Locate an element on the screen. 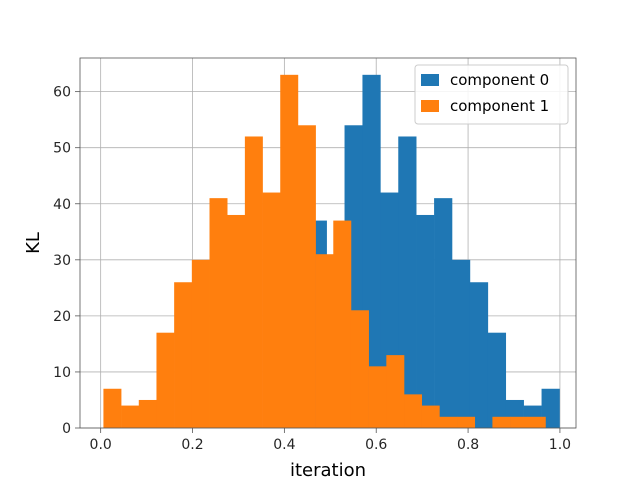 Image resolution: width=640 pixels, height=480 pixels. x-tick-label: 0.2 is located at coordinates (192, 445).